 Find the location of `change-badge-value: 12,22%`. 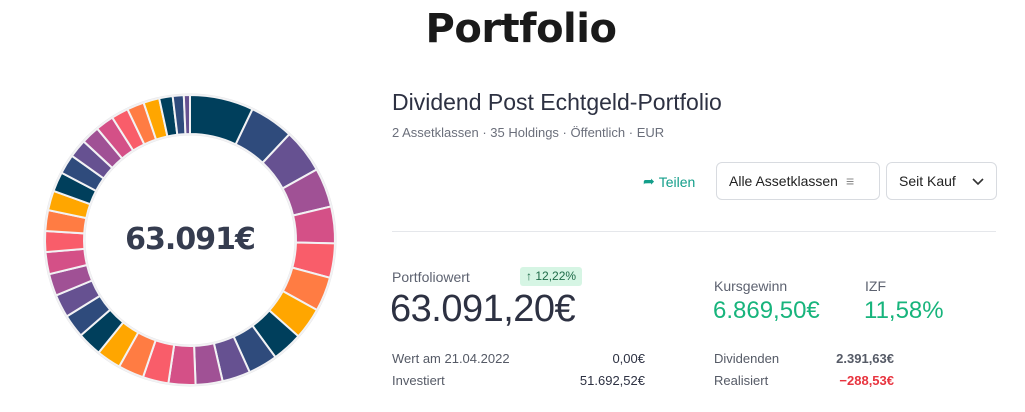

change-badge-value: 12,22% is located at coordinates (556, 276).